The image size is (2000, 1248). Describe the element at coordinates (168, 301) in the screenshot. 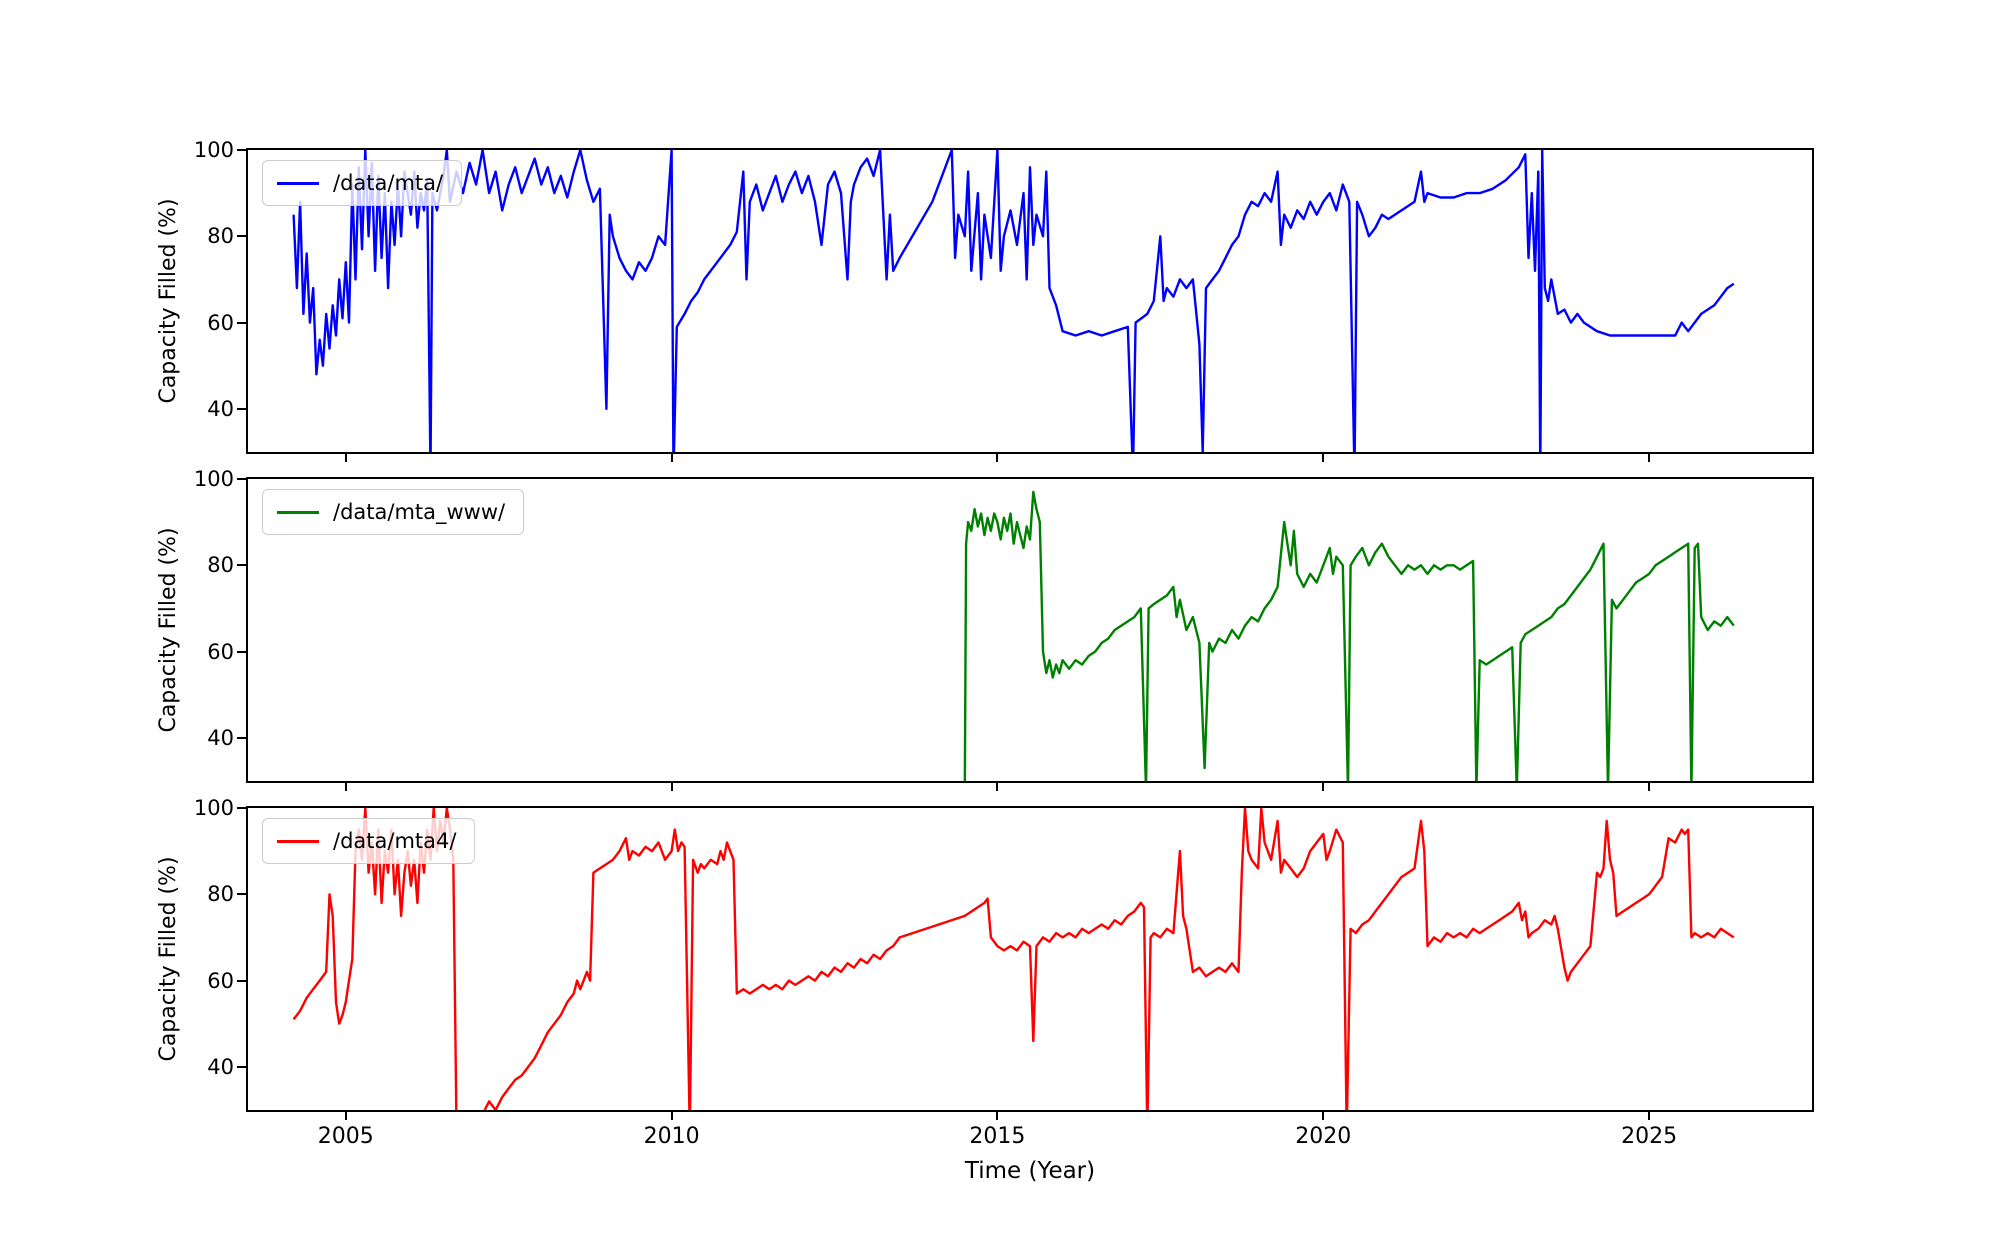

I see `y-axis-label-top: Capacity Filled (%)` at that location.